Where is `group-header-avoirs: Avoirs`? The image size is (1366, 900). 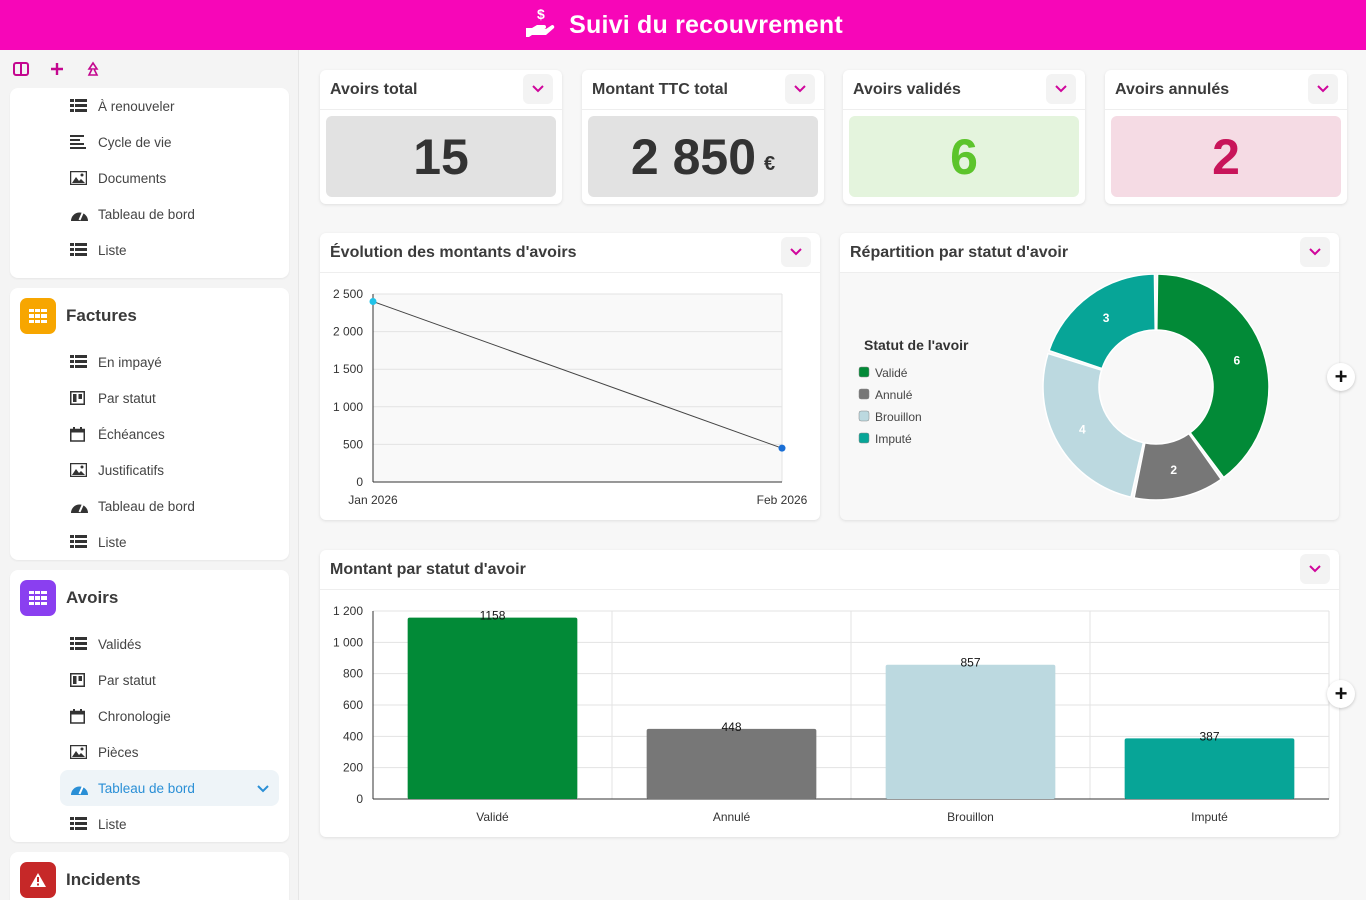
group-header-avoirs: Avoirs is located at coordinates (149, 598).